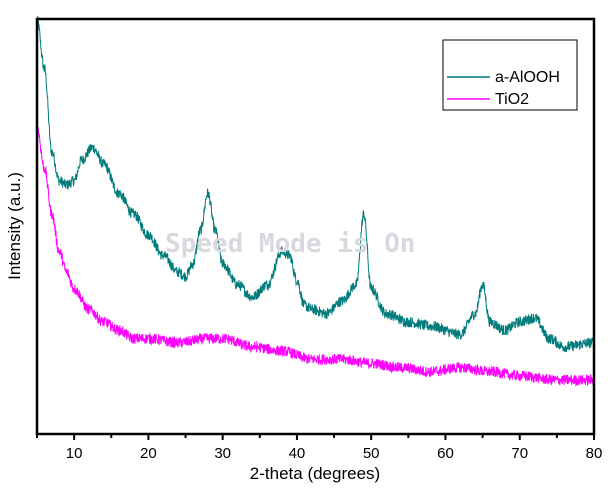 The height and width of the screenshot is (489, 614). I want to click on x-tick-label: 20, so click(148, 453).